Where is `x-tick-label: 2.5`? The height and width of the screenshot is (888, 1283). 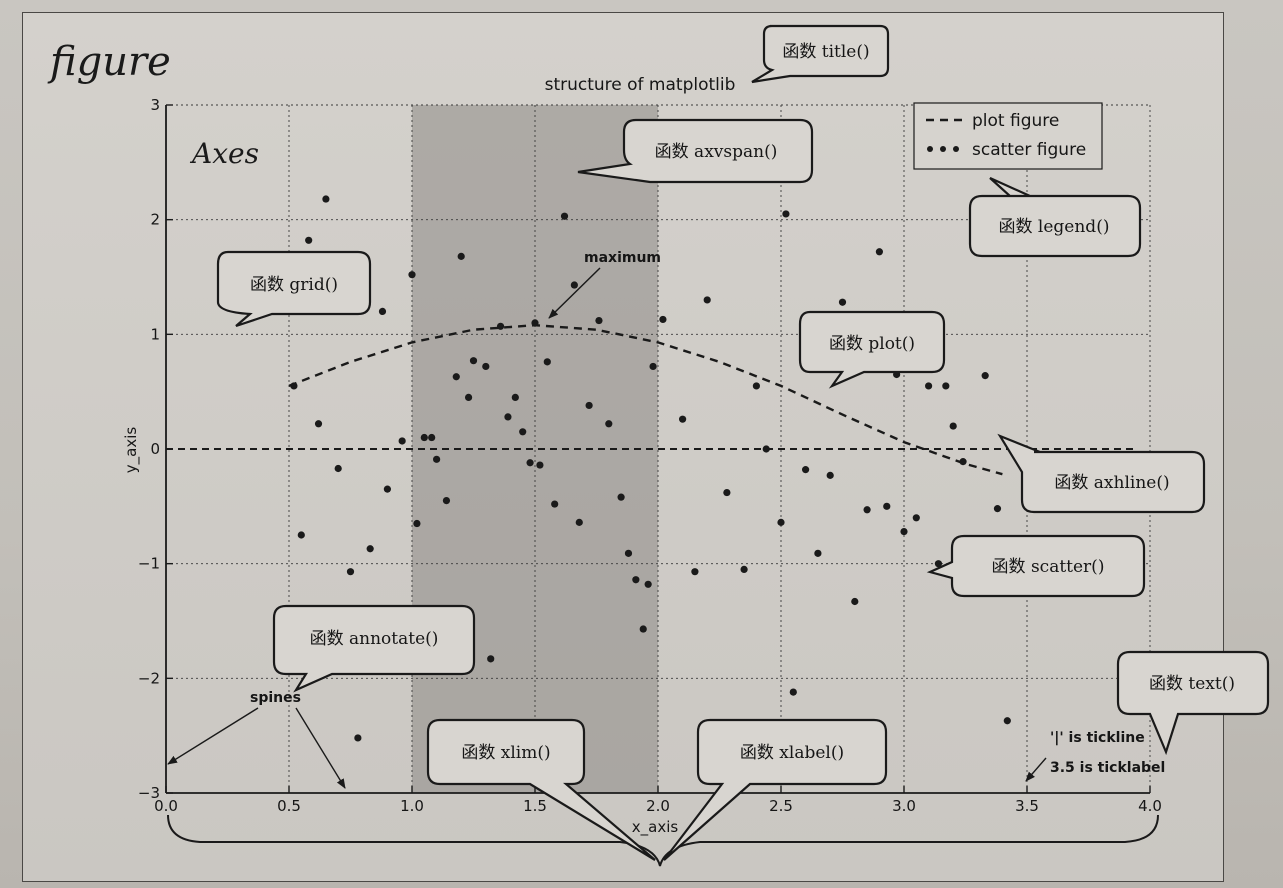
x-tick-label: 2.5 is located at coordinates (781, 806).